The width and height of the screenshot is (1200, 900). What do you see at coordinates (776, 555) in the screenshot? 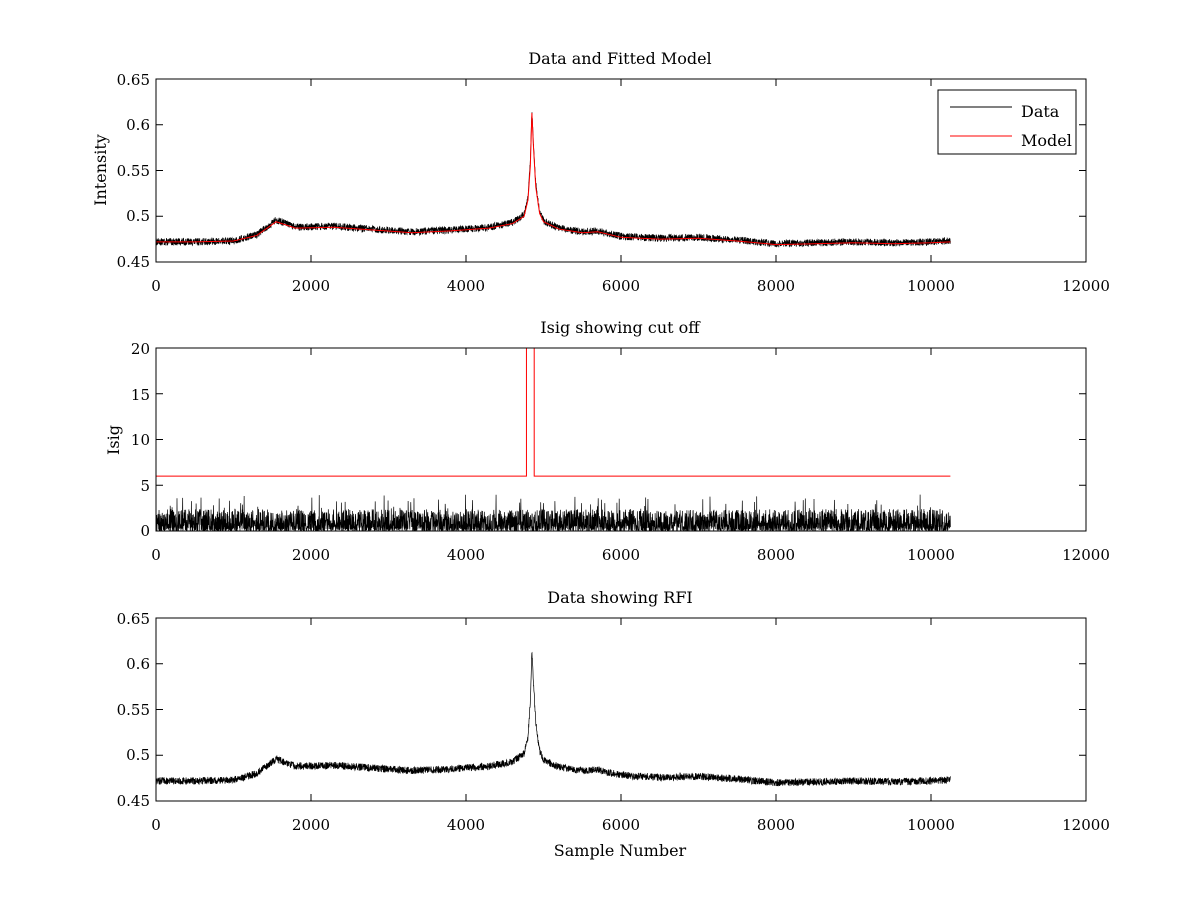
I see `panel-2-x-tick-label: 8000` at bounding box center [776, 555].